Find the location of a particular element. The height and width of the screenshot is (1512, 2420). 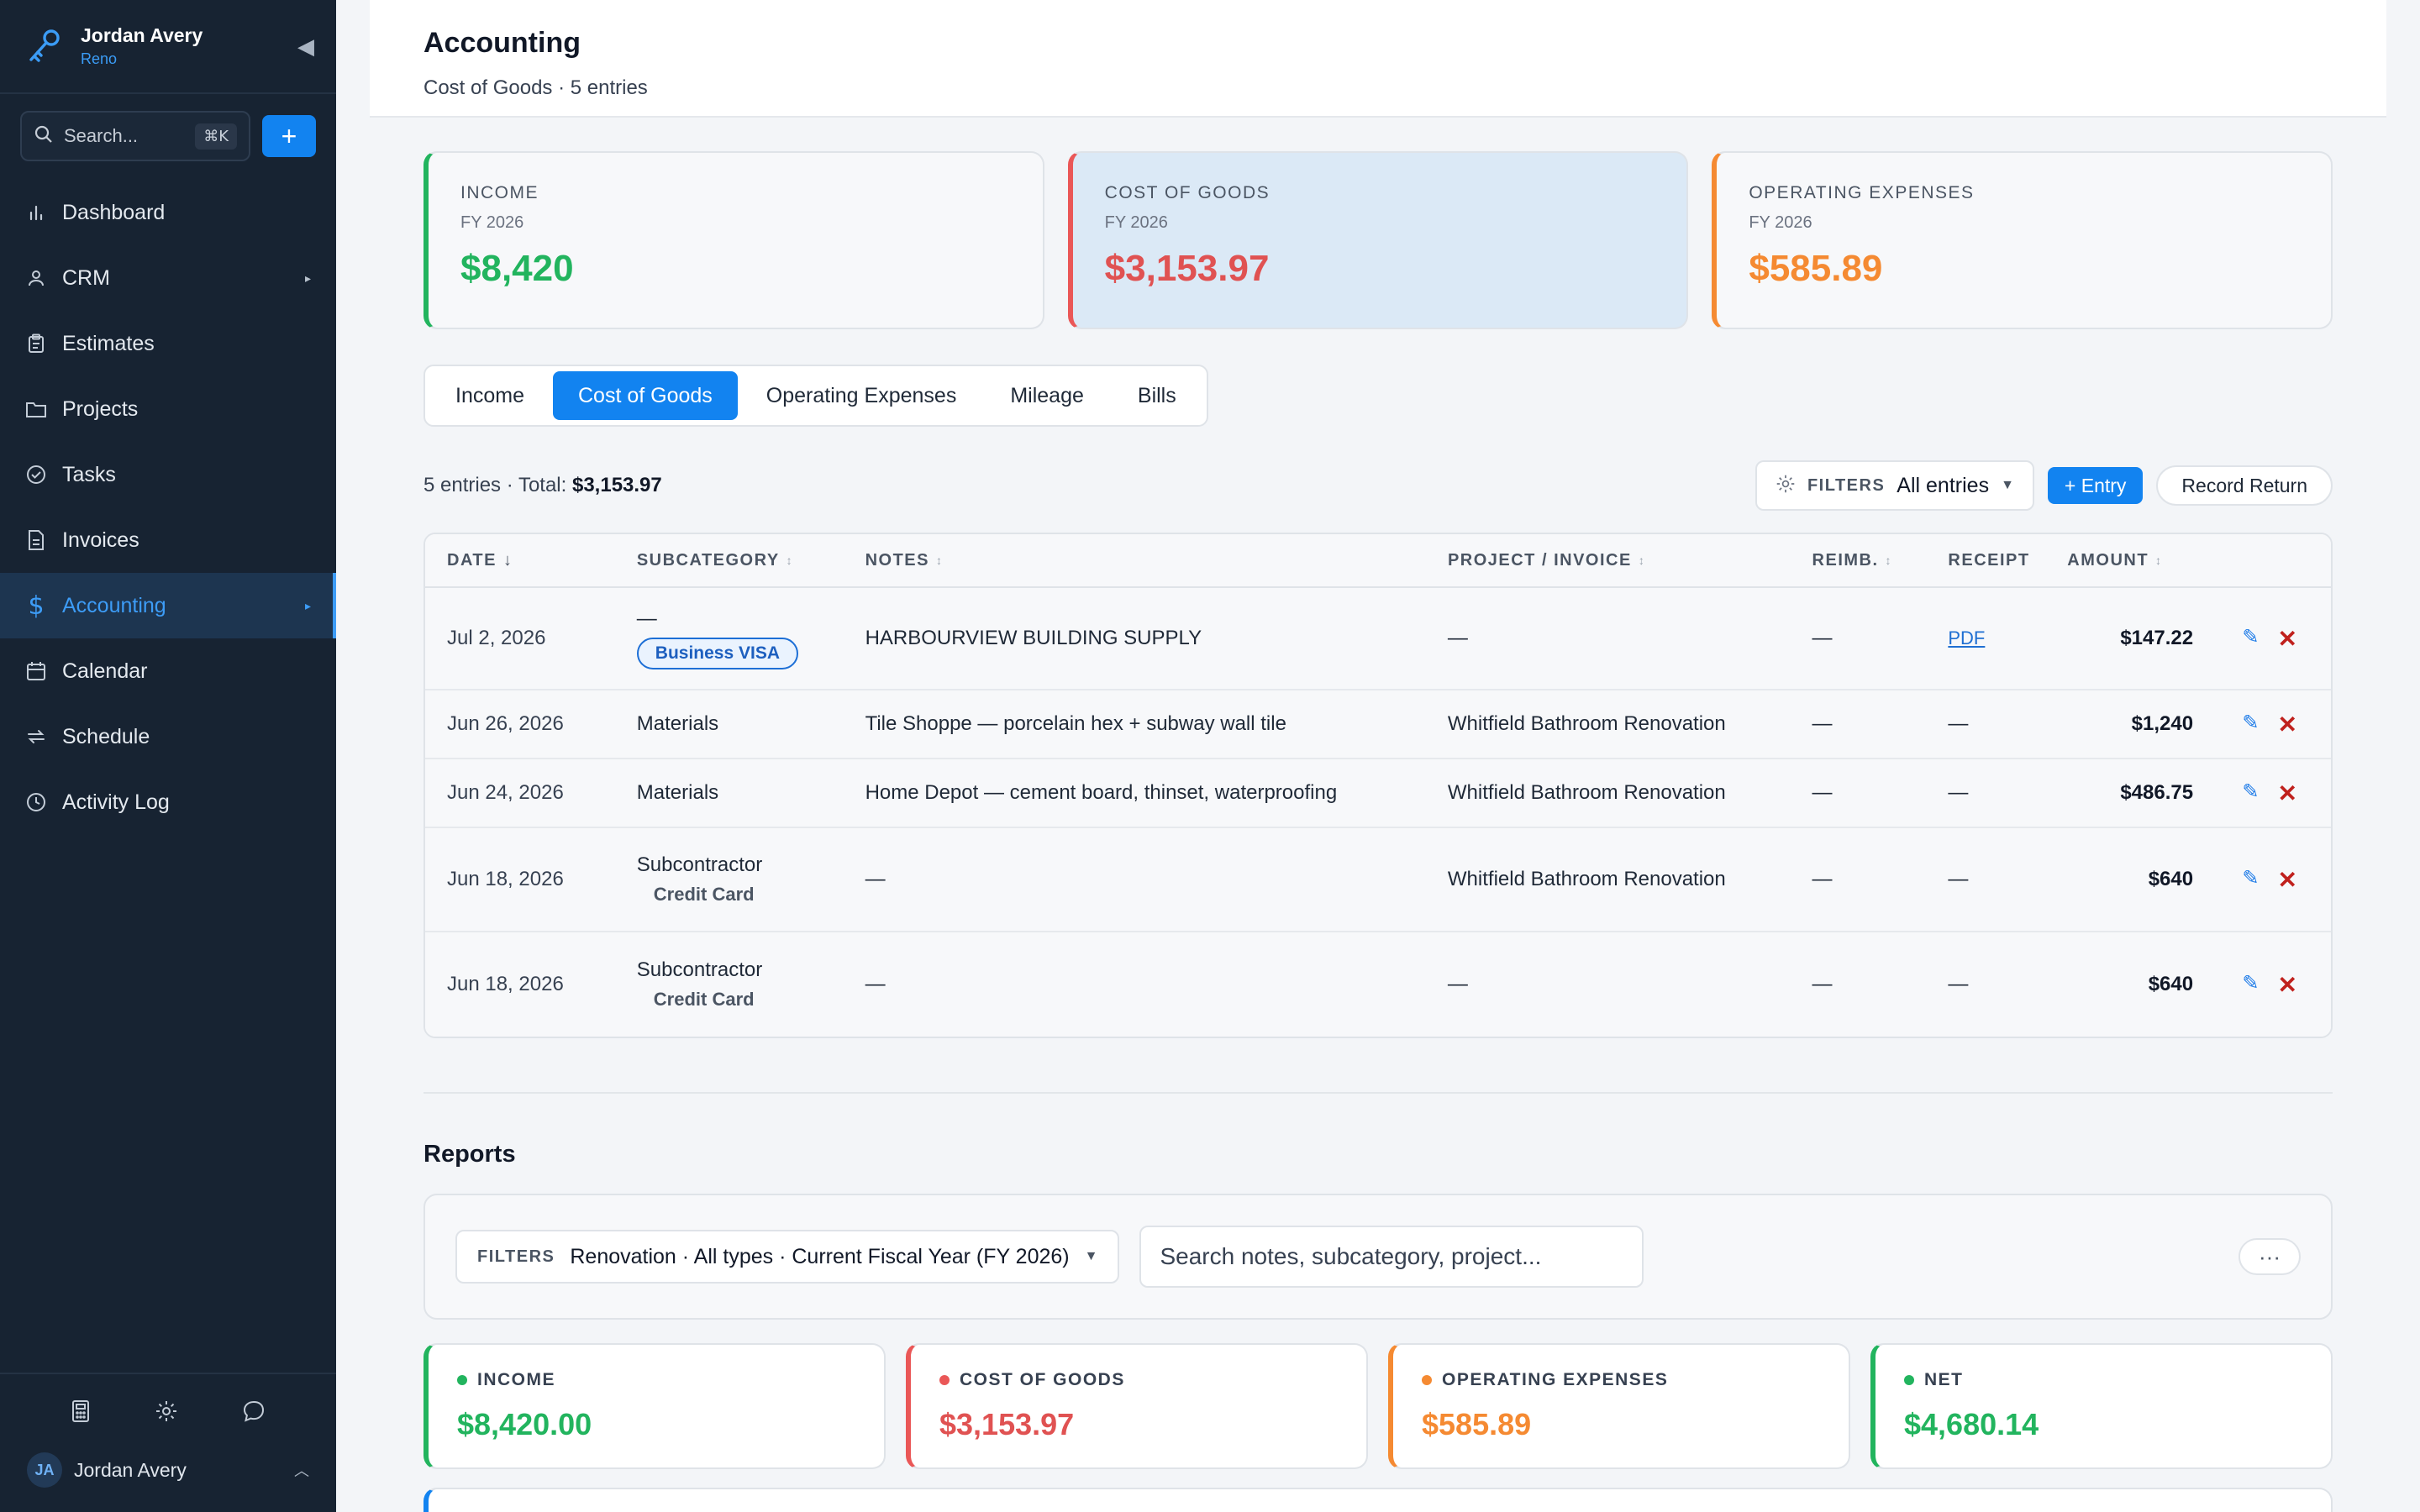

key-logo-icon is located at coordinates (44, 46).